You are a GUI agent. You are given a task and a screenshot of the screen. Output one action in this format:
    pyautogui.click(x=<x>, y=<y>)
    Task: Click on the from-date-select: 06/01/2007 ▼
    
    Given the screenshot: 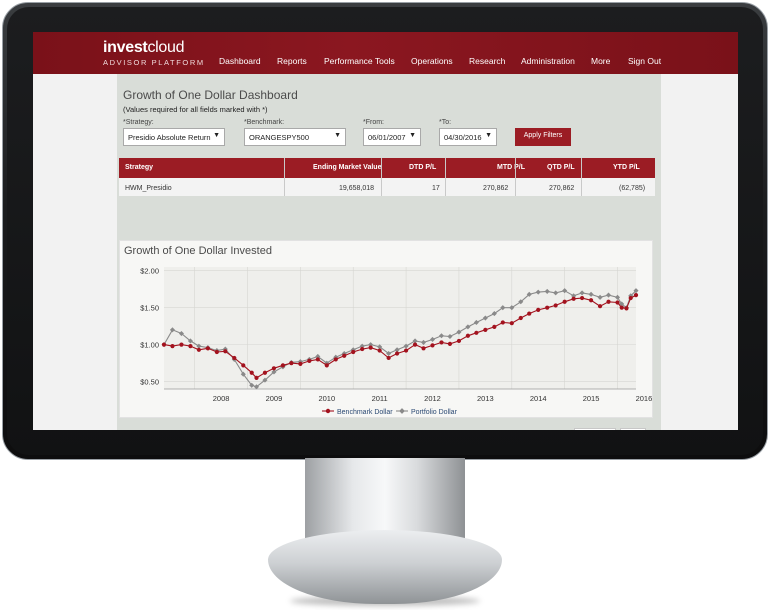 What is the action you would take?
    pyautogui.click(x=392, y=137)
    